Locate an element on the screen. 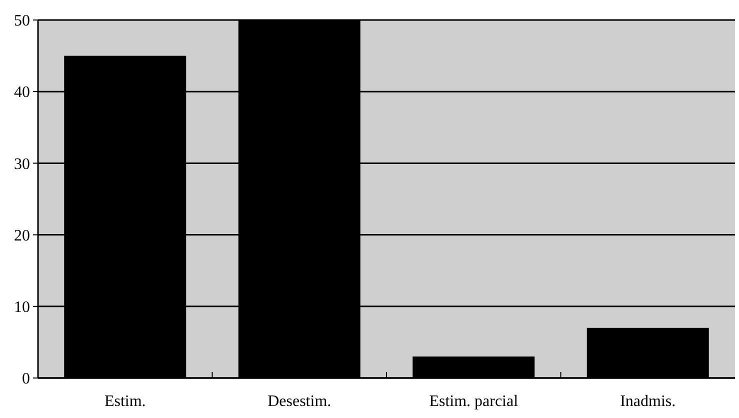 This screenshot has height=418, width=739. y-tick-label: 40 is located at coordinates (22, 93).